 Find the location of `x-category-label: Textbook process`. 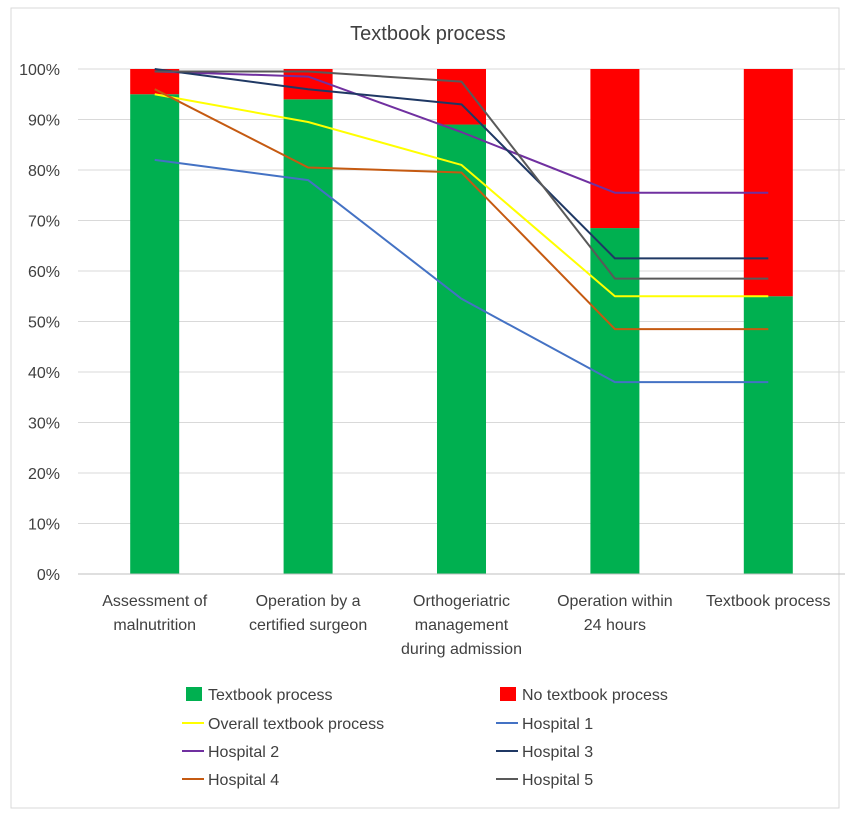

x-category-label: Textbook process is located at coordinates (768, 601).